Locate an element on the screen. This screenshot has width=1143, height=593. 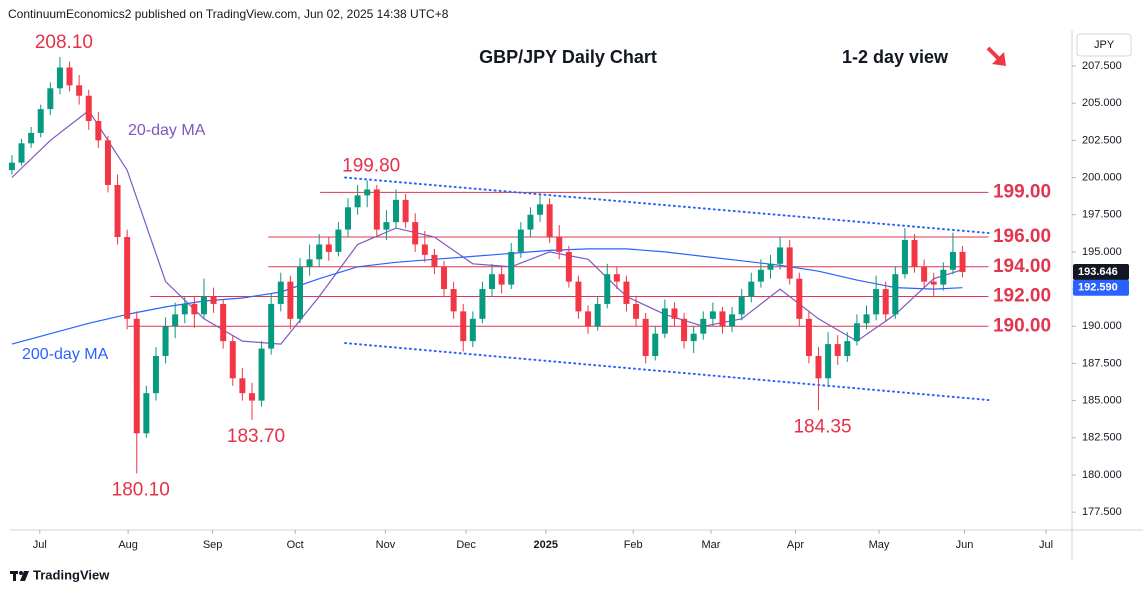
arrow-head is located at coordinates (999, 59).